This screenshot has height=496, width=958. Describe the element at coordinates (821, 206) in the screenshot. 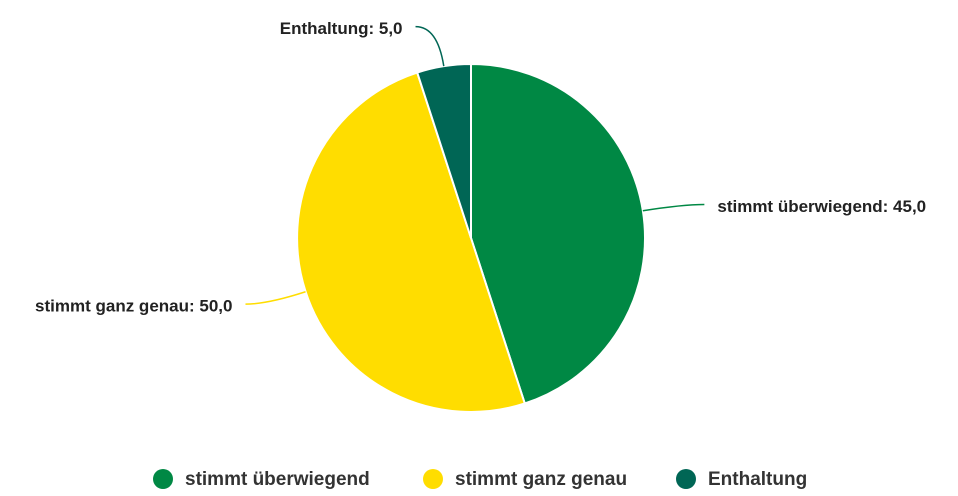

I see `data-label: stimmt überwiegend: 45,0` at that location.